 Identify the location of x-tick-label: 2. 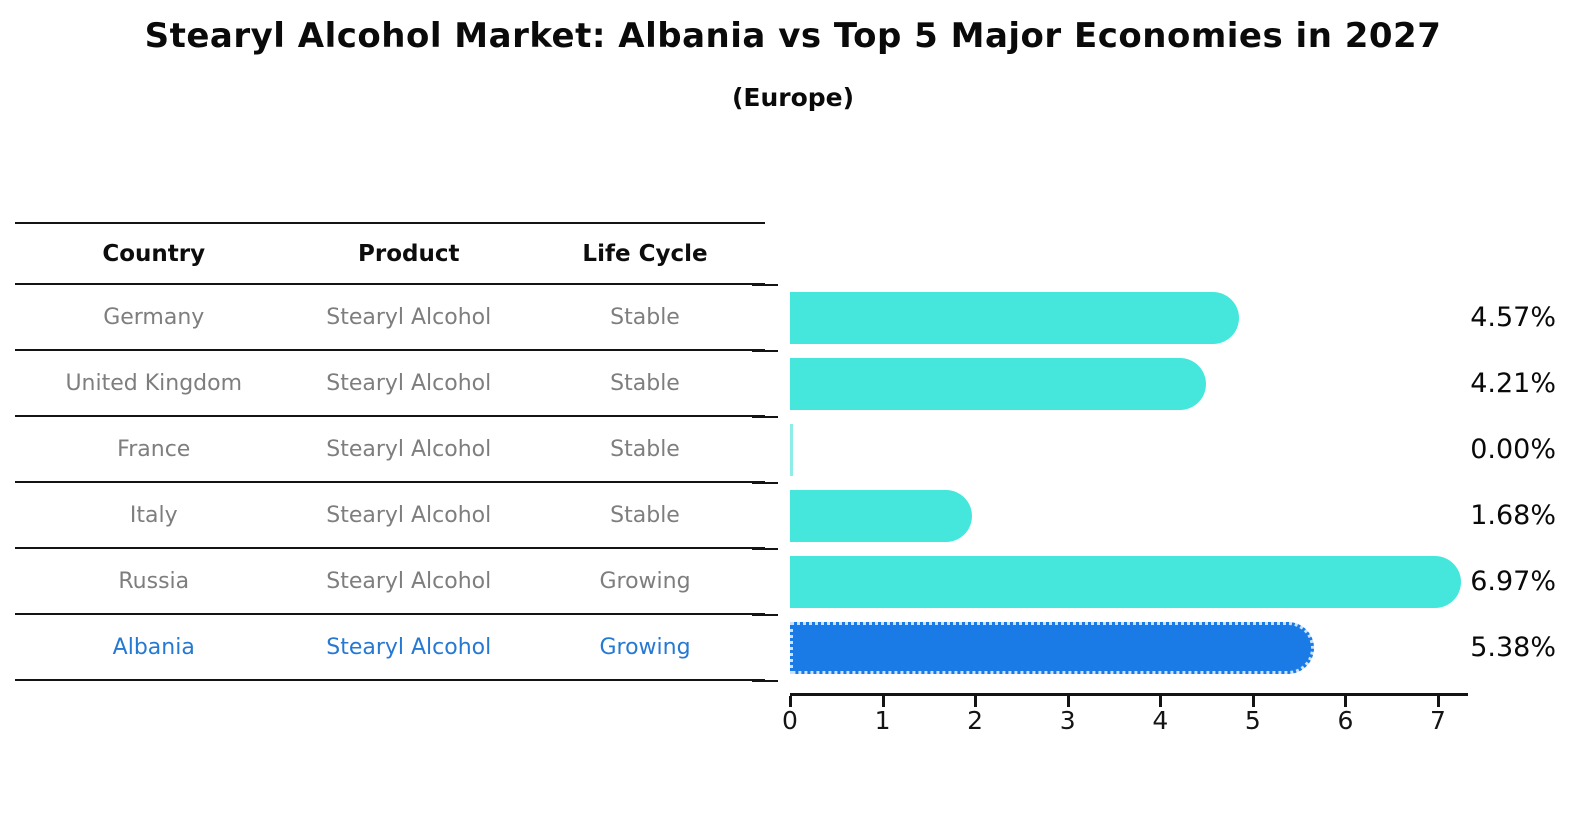
(975, 720).